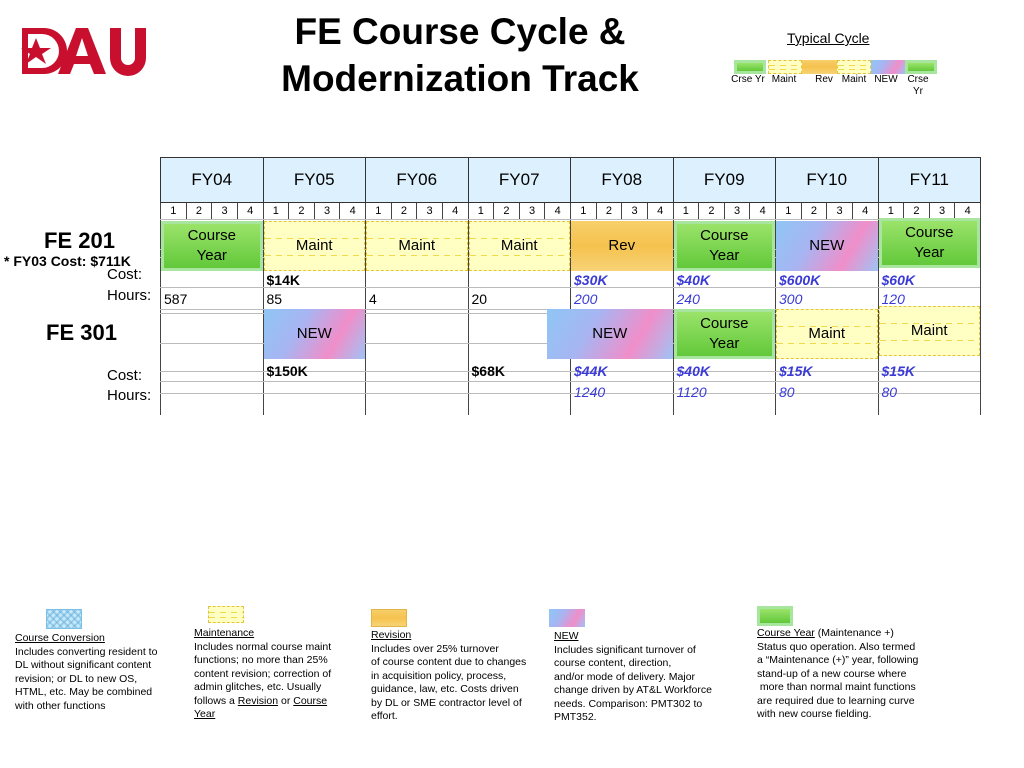  I want to click on fe201-hour-fy11: 120, so click(893, 299).